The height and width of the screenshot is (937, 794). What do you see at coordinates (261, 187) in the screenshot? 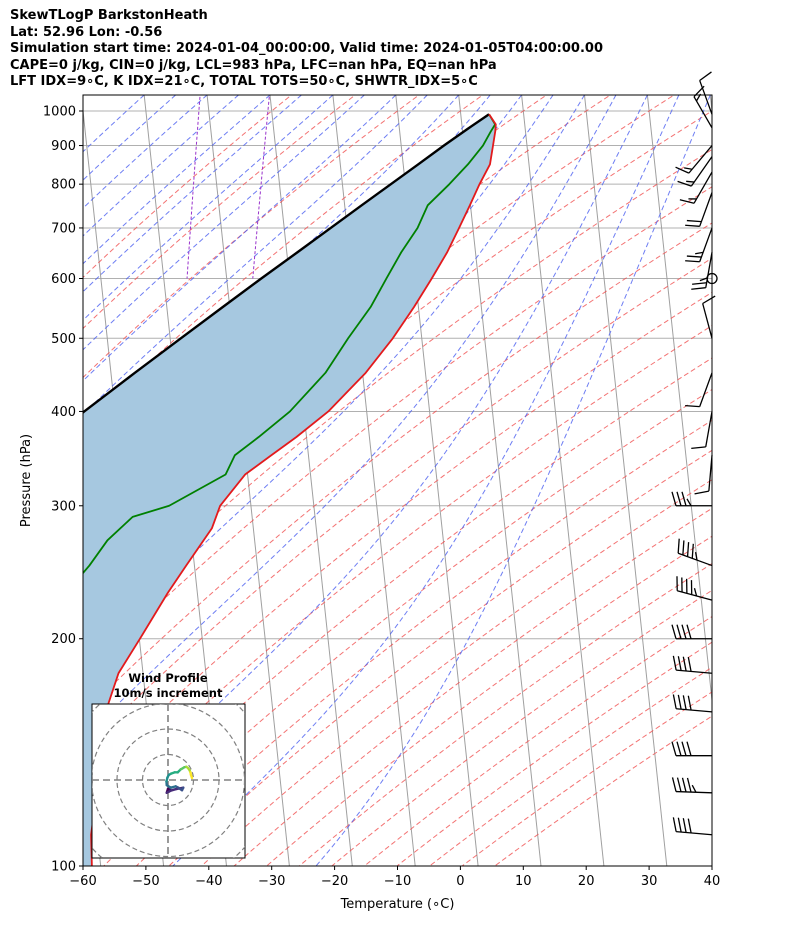
I see `mixing-ratio-line` at bounding box center [261, 187].